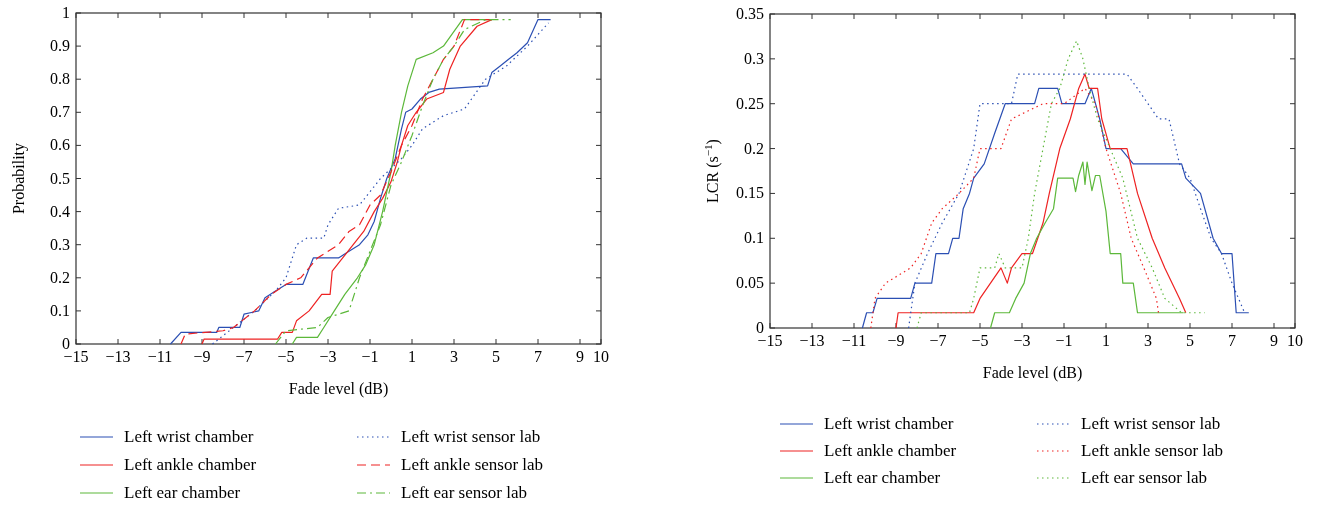 Image resolution: width=1327 pixels, height=508 pixels. Describe the element at coordinates (60, 112) in the screenshot. I see `y-tick-label: 0.7` at that location.